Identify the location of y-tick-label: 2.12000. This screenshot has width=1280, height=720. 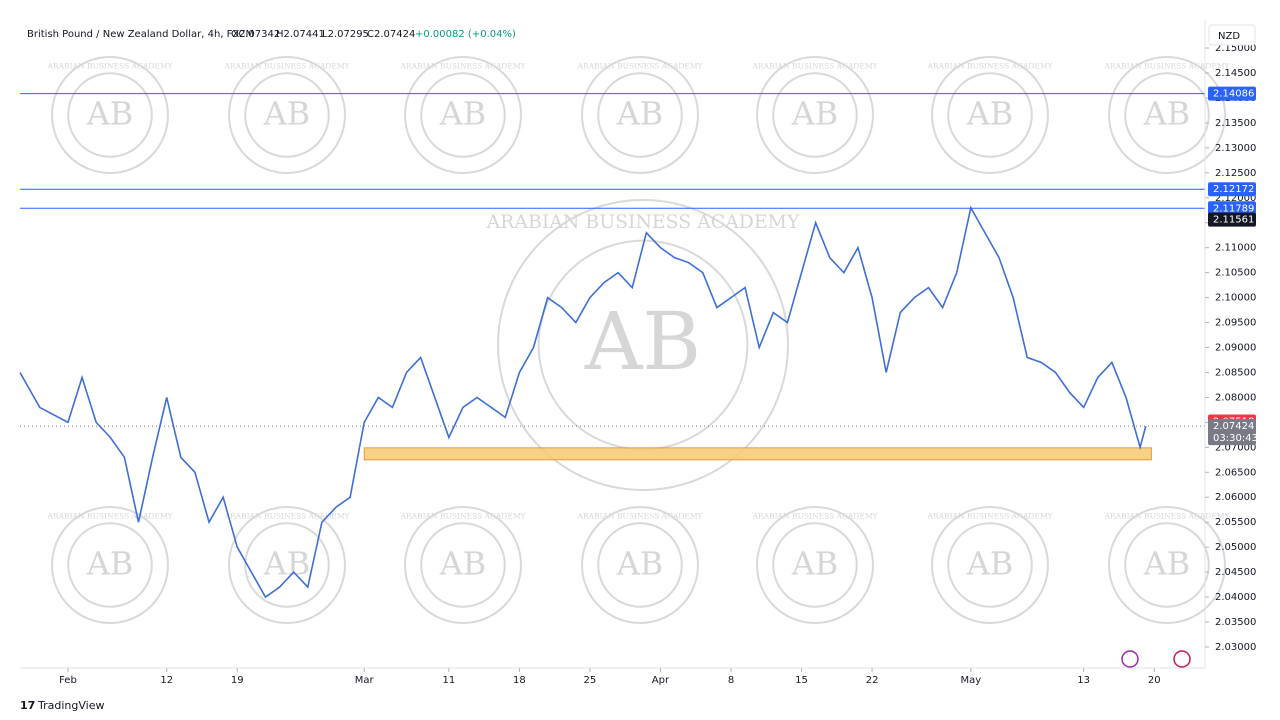
(1235, 198).